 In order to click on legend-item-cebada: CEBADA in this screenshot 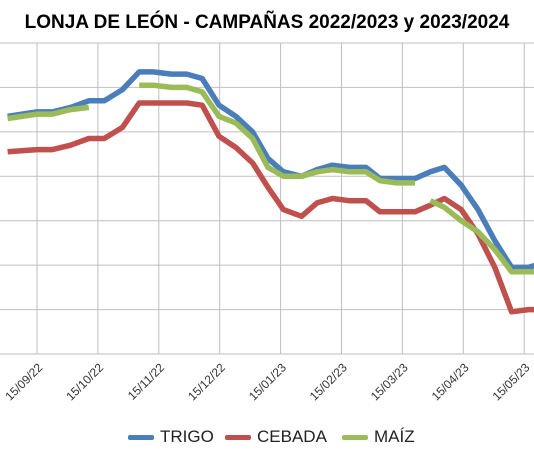, I will do `click(276, 437)`.